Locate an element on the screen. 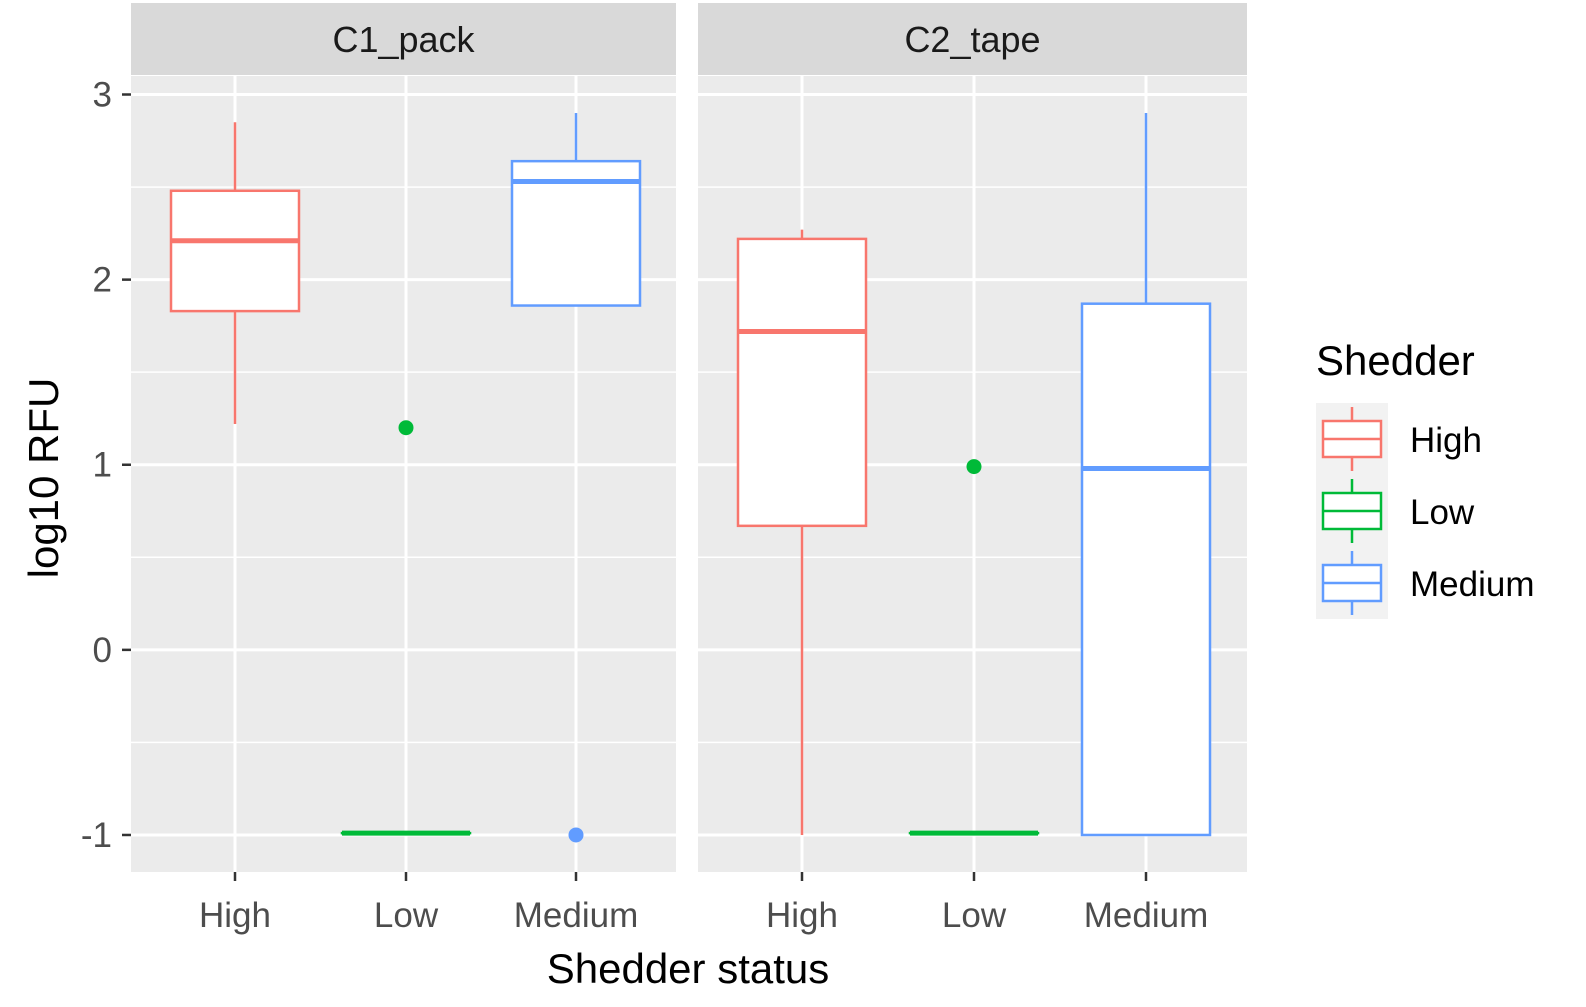 The image size is (1586, 1007). x-axis: High Low Medium High Low Medium is located at coordinates (703, 903).